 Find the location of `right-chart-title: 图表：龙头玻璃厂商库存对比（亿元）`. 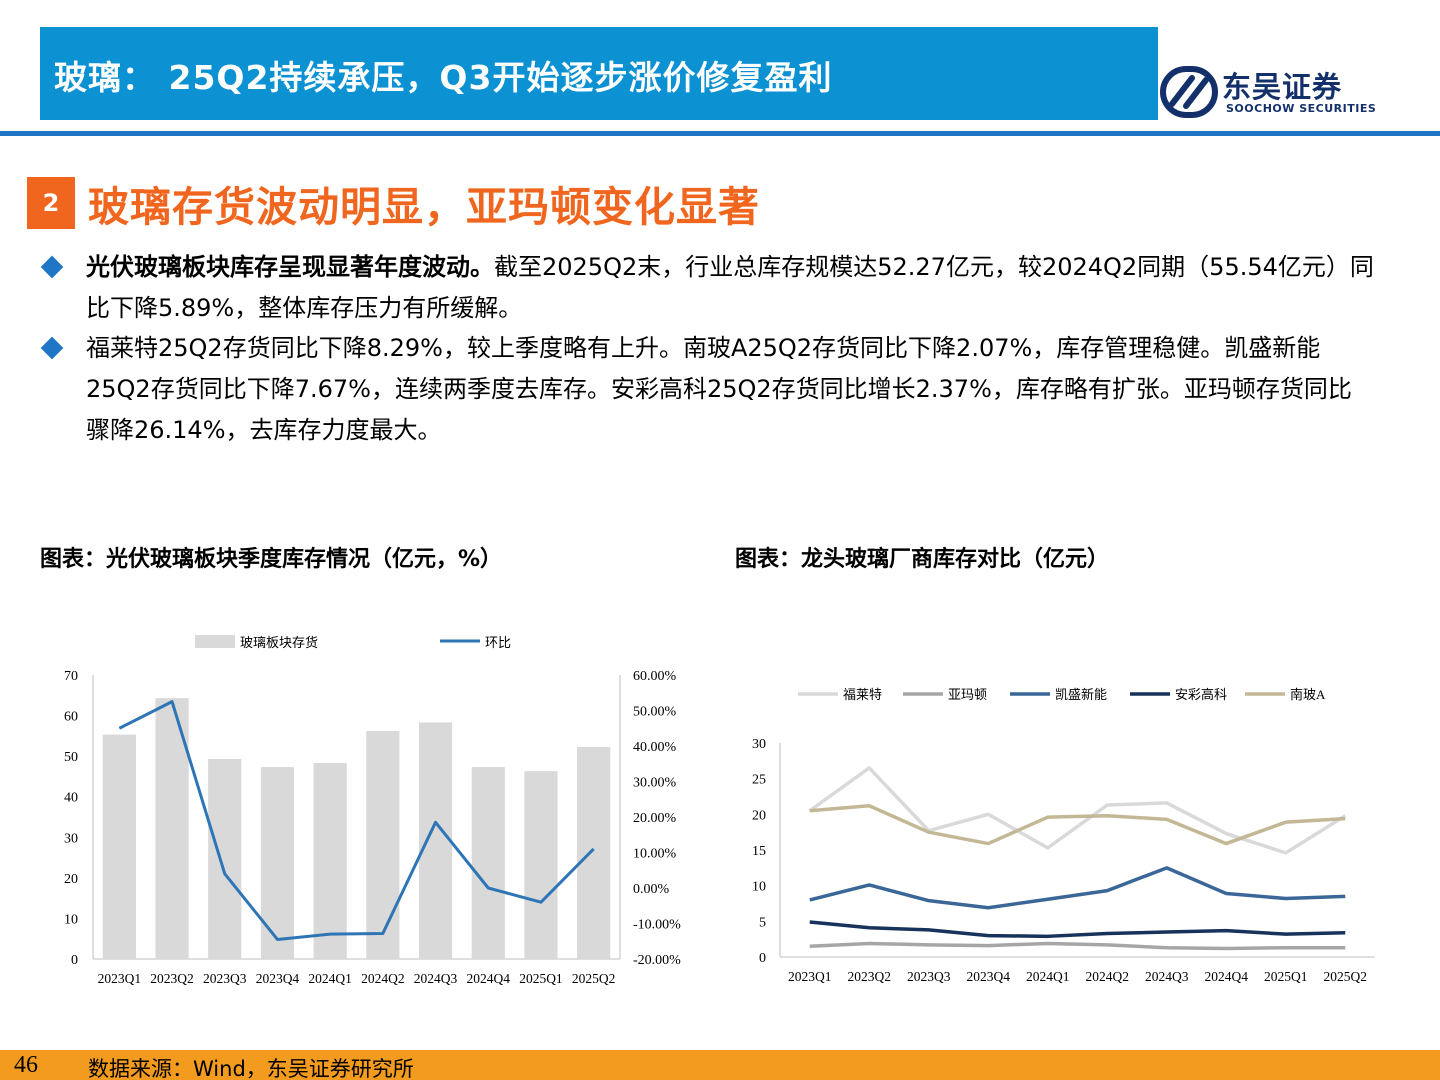

right-chart-title: 图表：龙头玻璃厂商库存对比（亿元） is located at coordinates (922, 559).